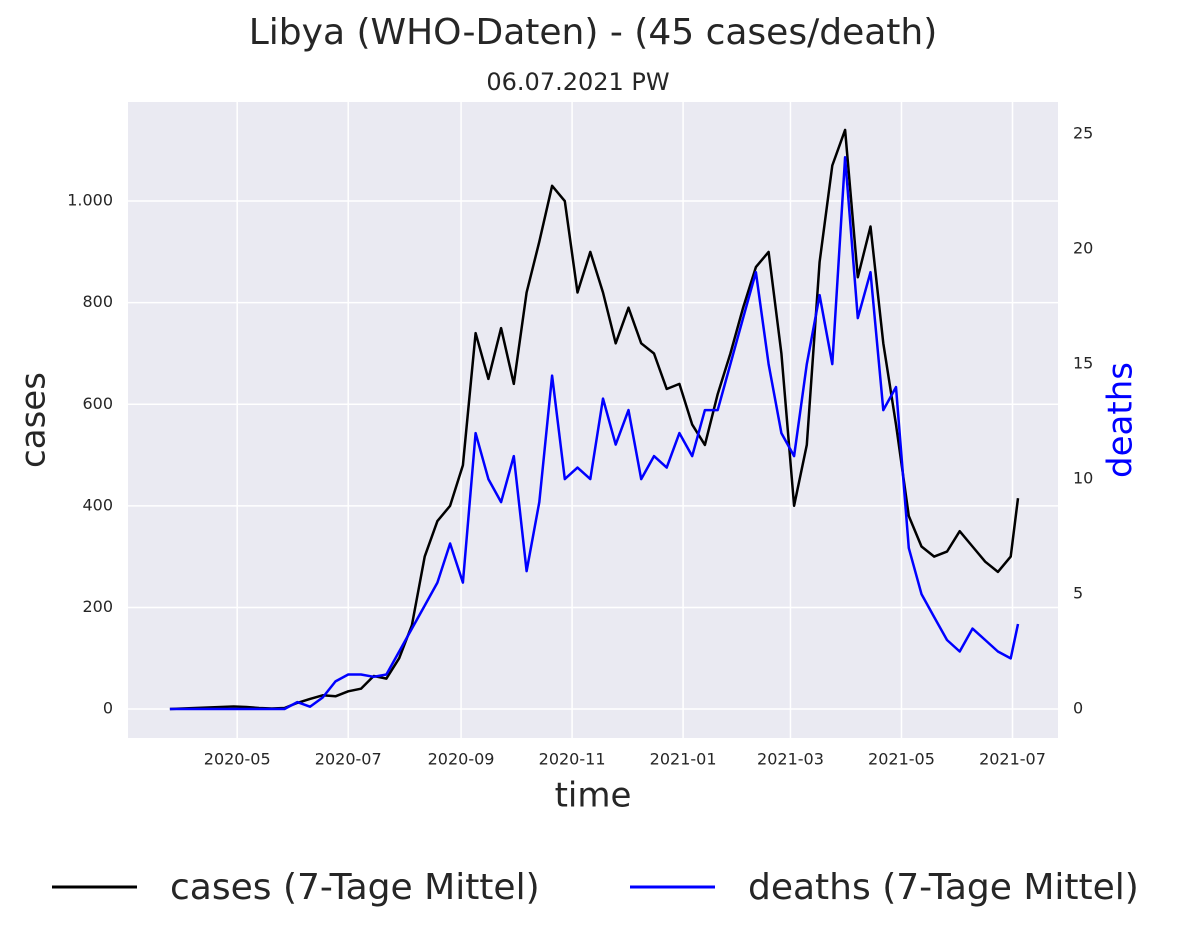 Image resolution: width=1182 pixels, height=941 pixels. I want to click on legend-label: cases (7-Tage Mittel), so click(355, 887).